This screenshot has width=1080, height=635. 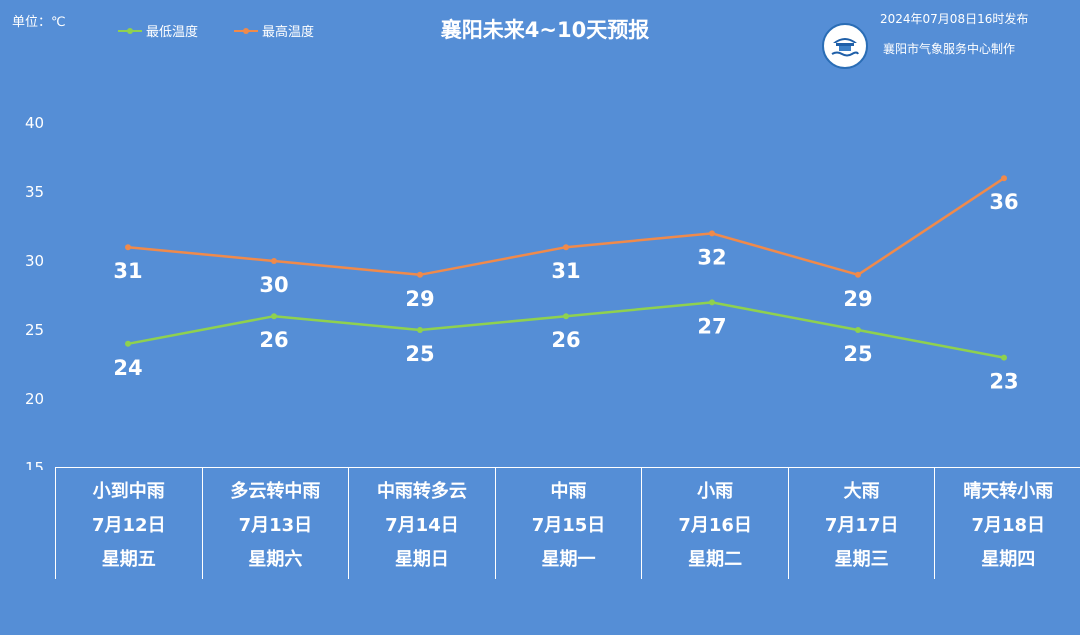 What do you see at coordinates (39, 22) in the screenshot?
I see `unit-label: 单位：℃` at bounding box center [39, 22].